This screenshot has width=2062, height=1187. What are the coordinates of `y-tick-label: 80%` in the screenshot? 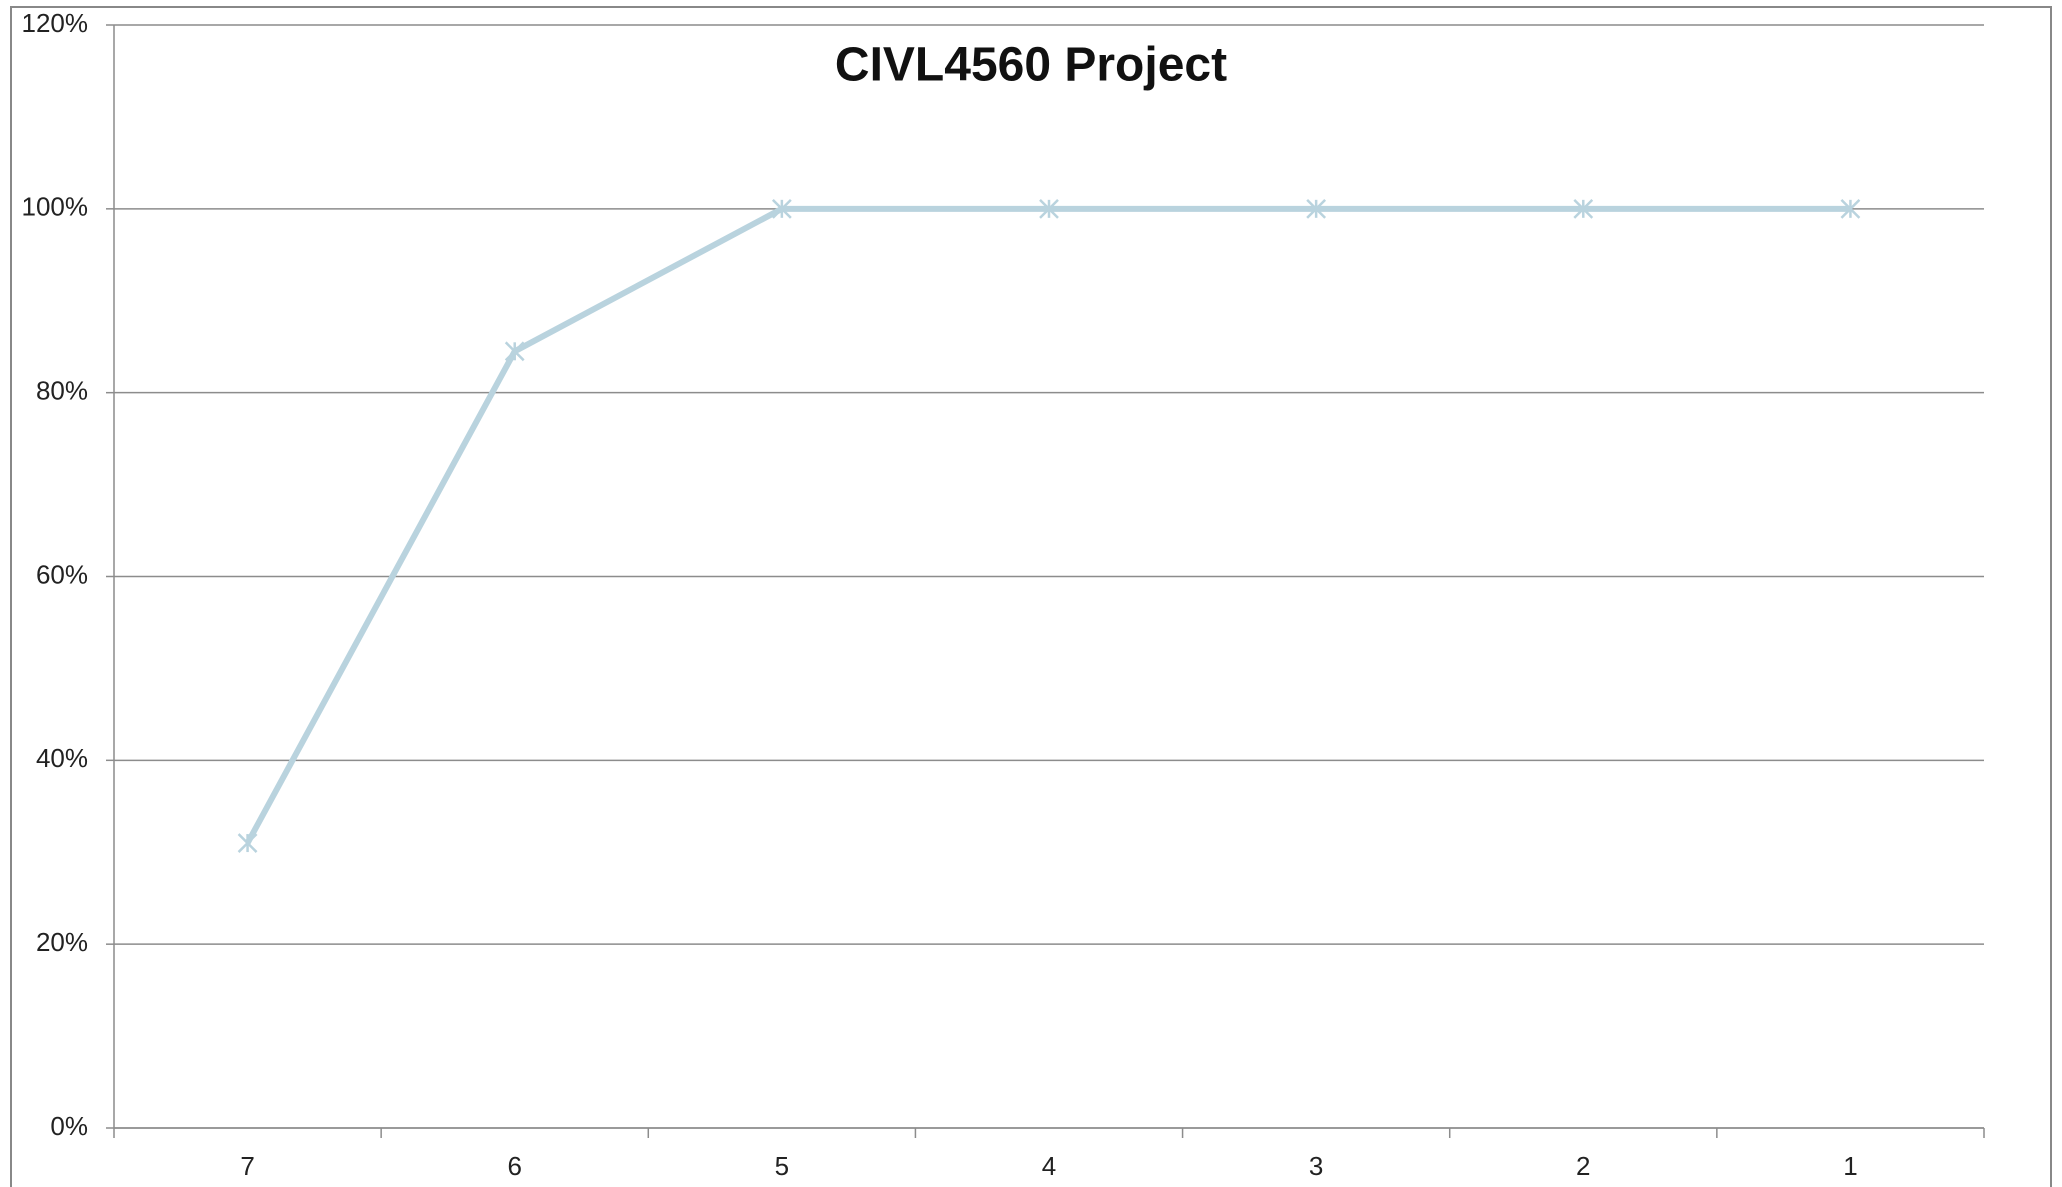 It's located at (62, 391).